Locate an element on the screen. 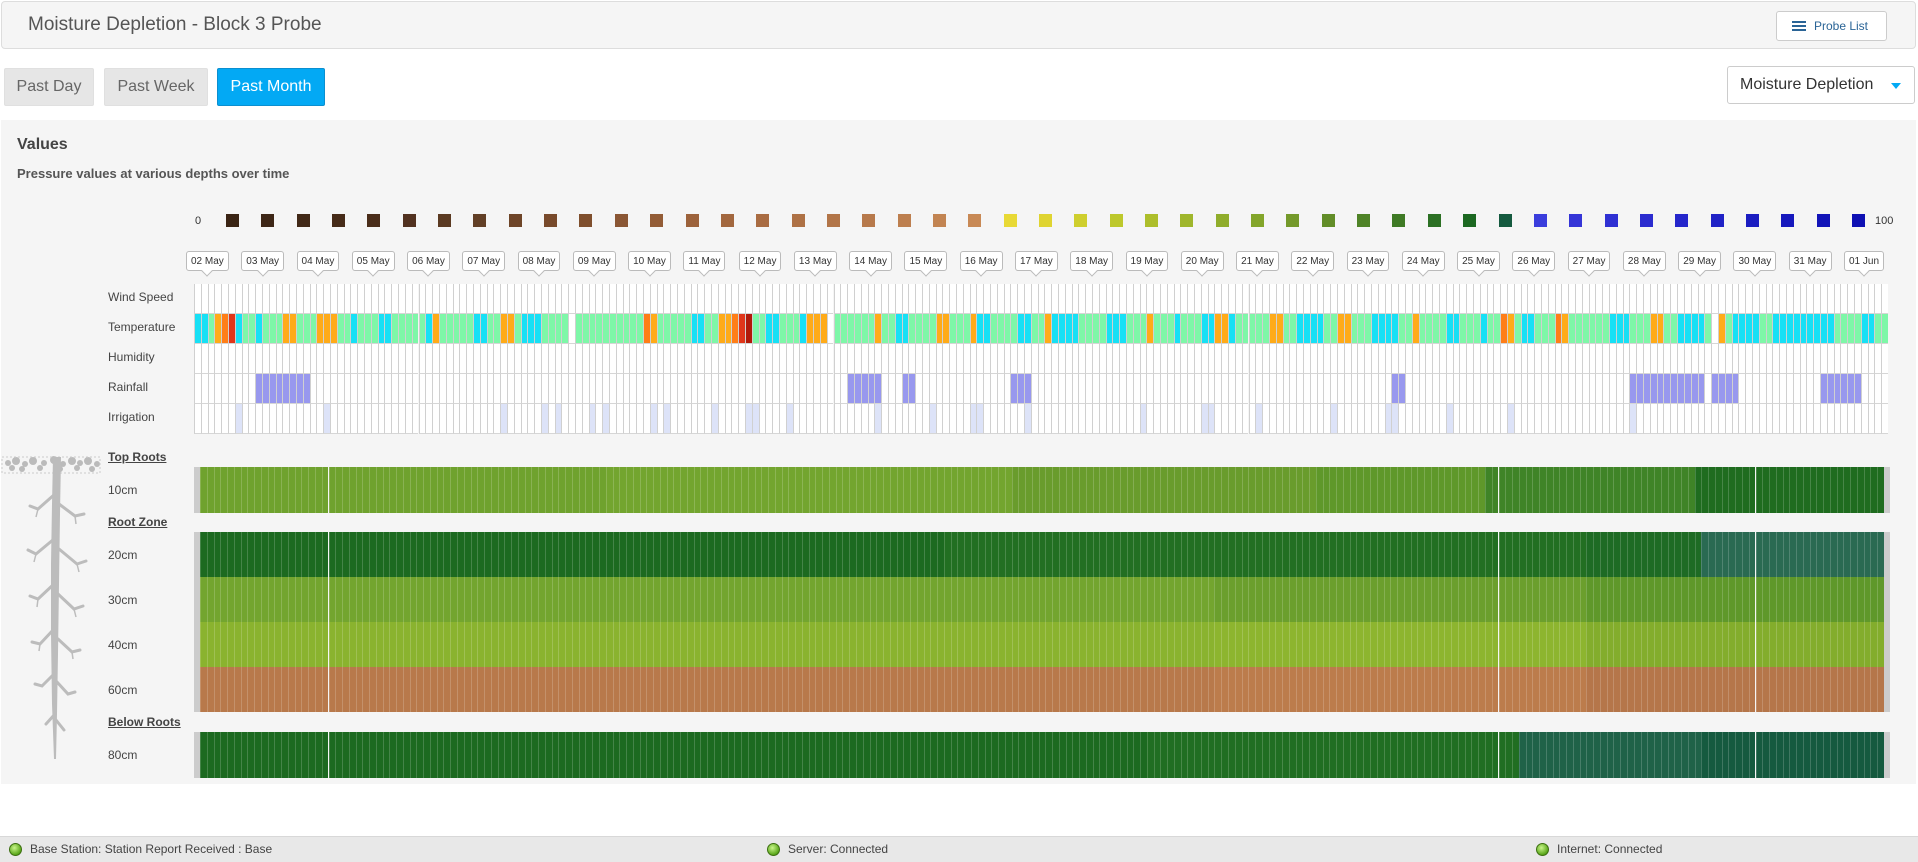  probe-list-button: Probe List is located at coordinates (1831, 26).